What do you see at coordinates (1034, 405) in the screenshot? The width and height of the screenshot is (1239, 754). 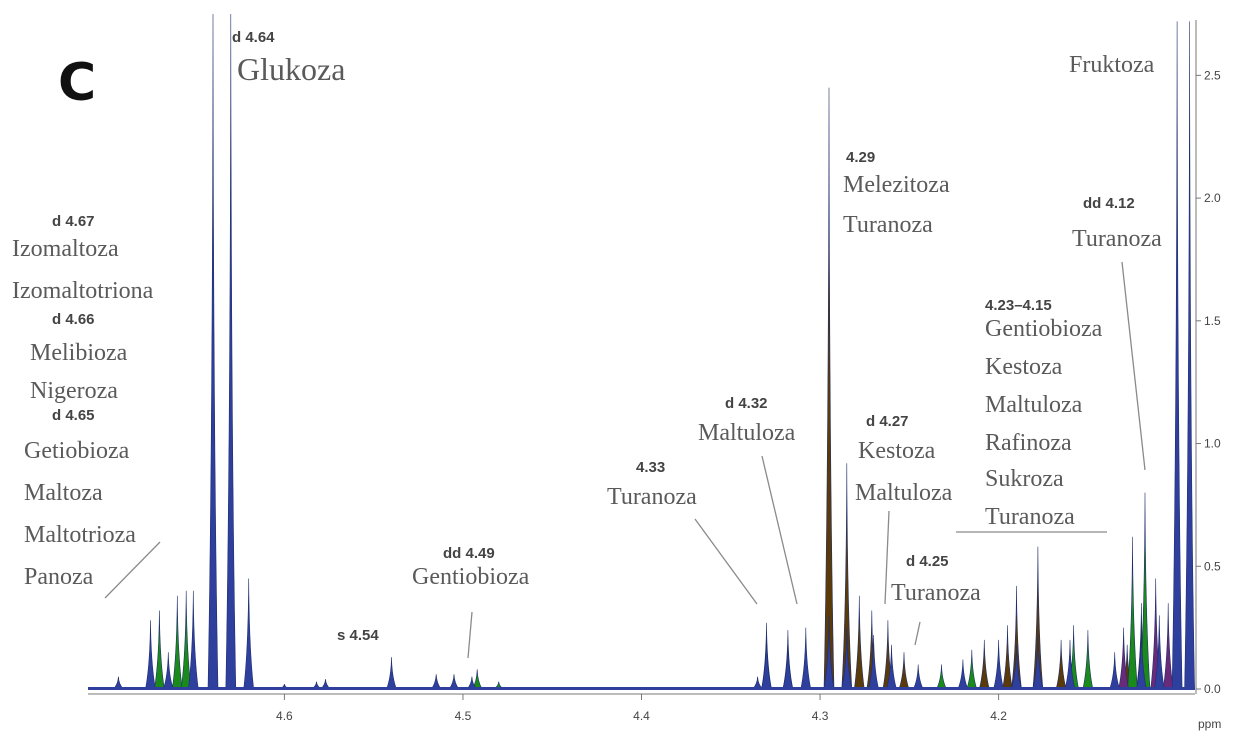 I see `compound-label-maltuloza-range: Maltuloza` at bounding box center [1034, 405].